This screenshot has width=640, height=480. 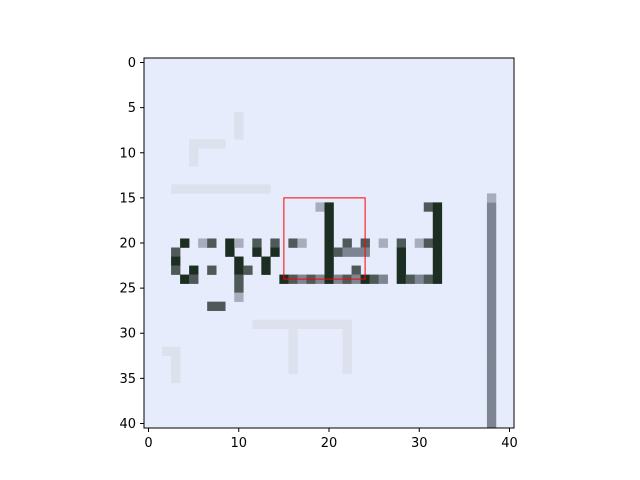 I want to click on y-tick-label: 25, so click(x=127, y=289).